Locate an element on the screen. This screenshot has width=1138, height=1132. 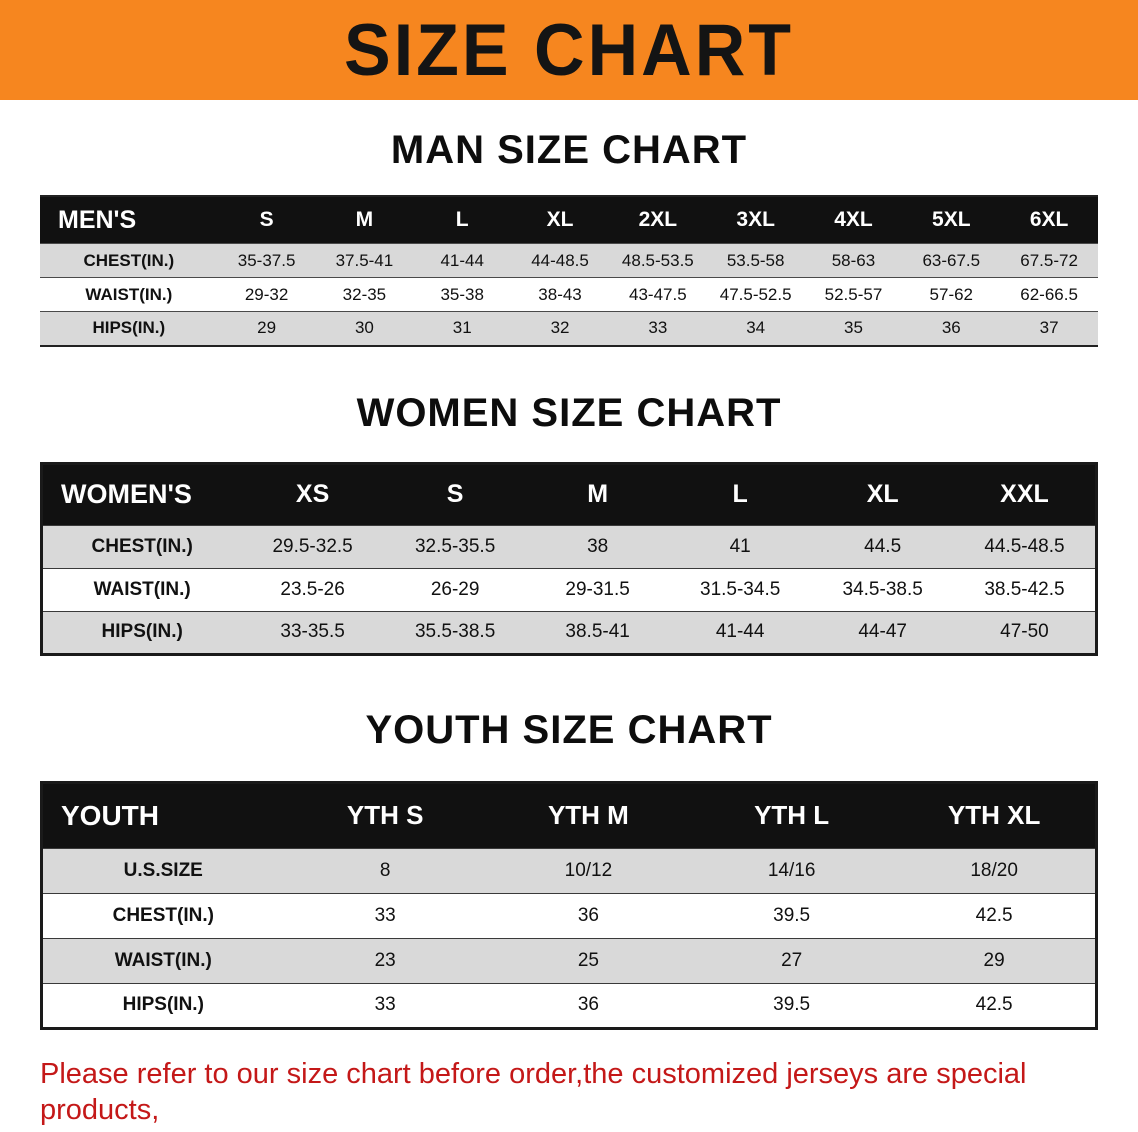
size-column-header: YTH M is located at coordinates (588, 815).